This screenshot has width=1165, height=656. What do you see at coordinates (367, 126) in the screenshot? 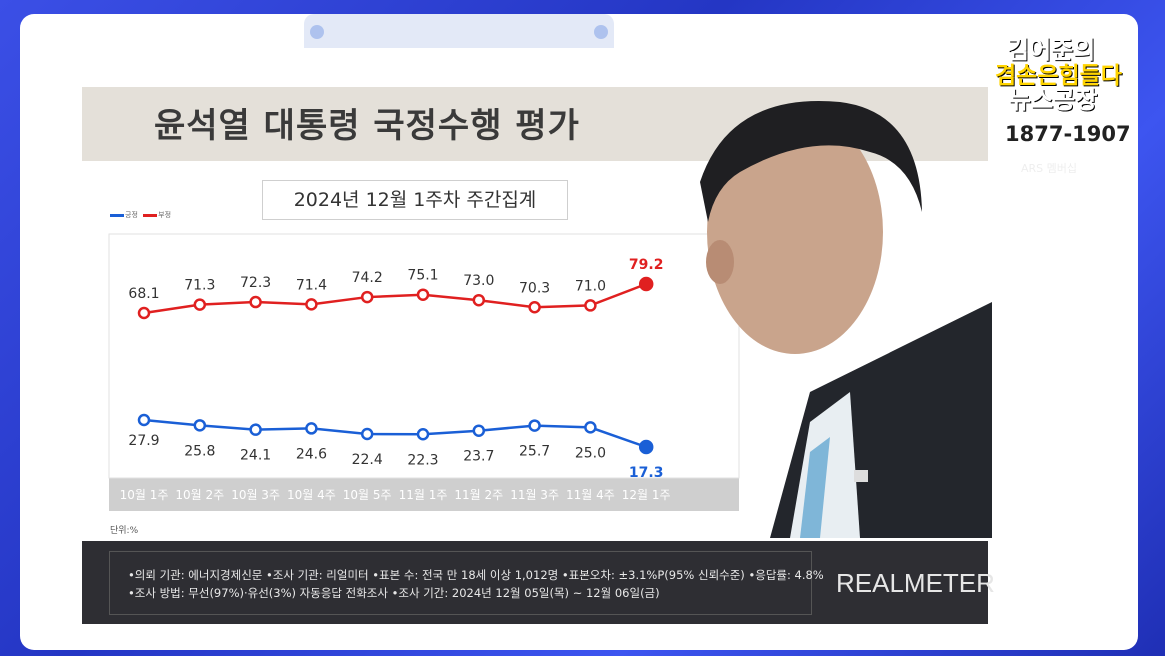
I see `chart-title: 윤석열 대통령 국정수행 평가` at bounding box center [367, 126].